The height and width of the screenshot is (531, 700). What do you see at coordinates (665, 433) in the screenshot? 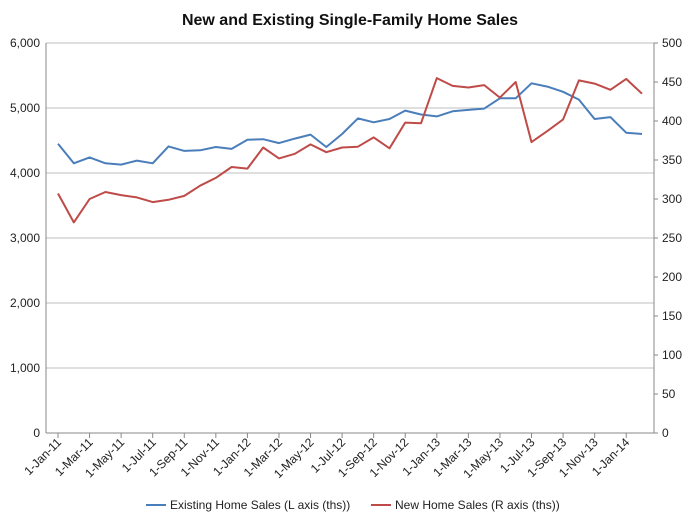
I see `y-right-tick-label: 0` at bounding box center [665, 433].